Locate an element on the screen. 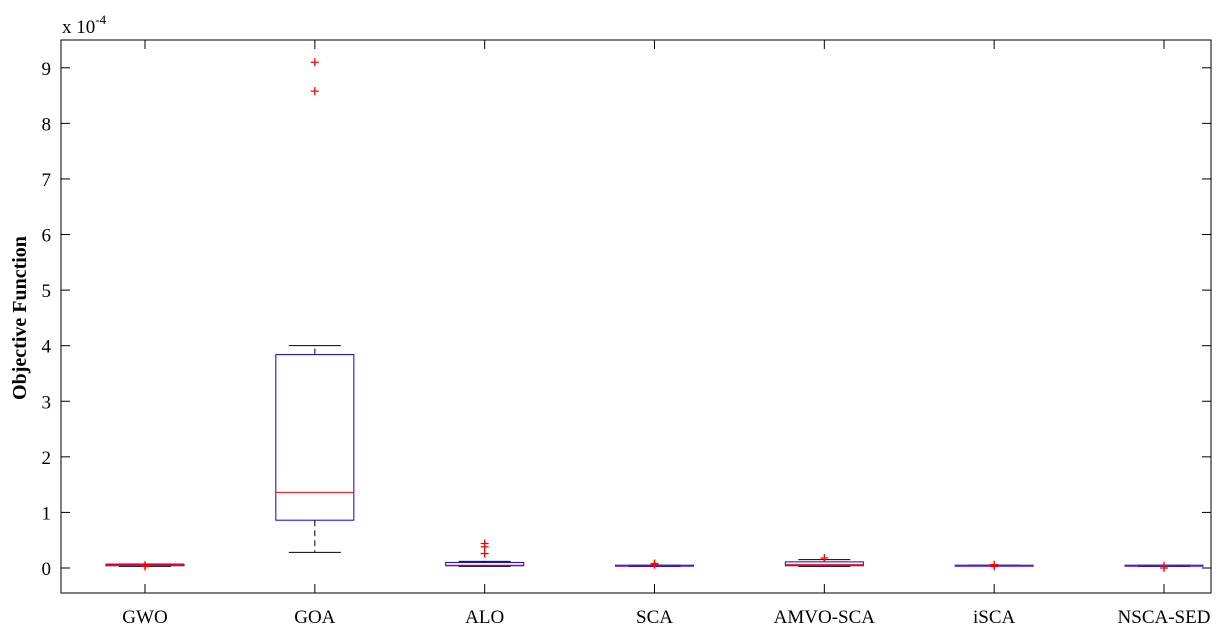 This screenshot has width=1225, height=633. y-tick-label: 5 is located at coordinates (47, 291).